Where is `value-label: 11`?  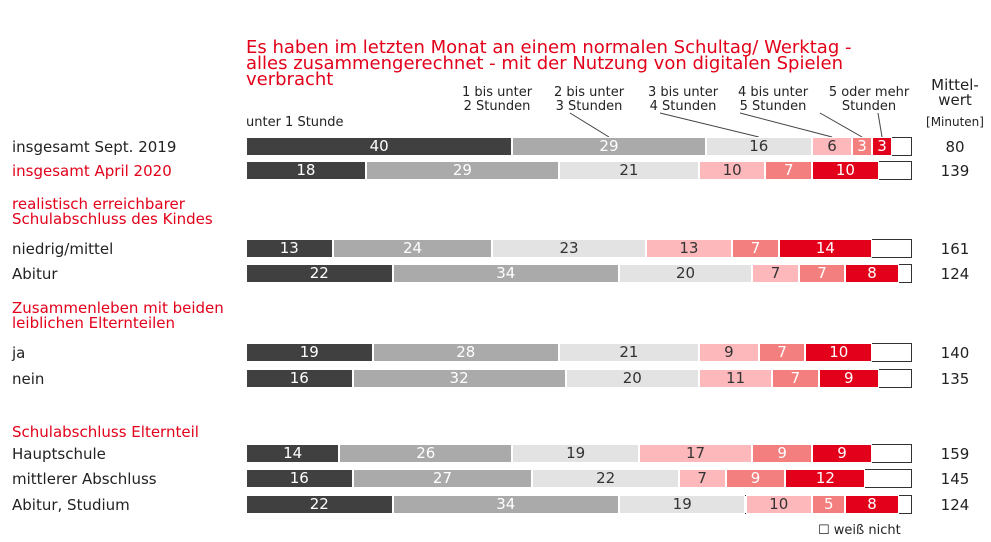
value-label: 11 is located at coordinates (735, 378).